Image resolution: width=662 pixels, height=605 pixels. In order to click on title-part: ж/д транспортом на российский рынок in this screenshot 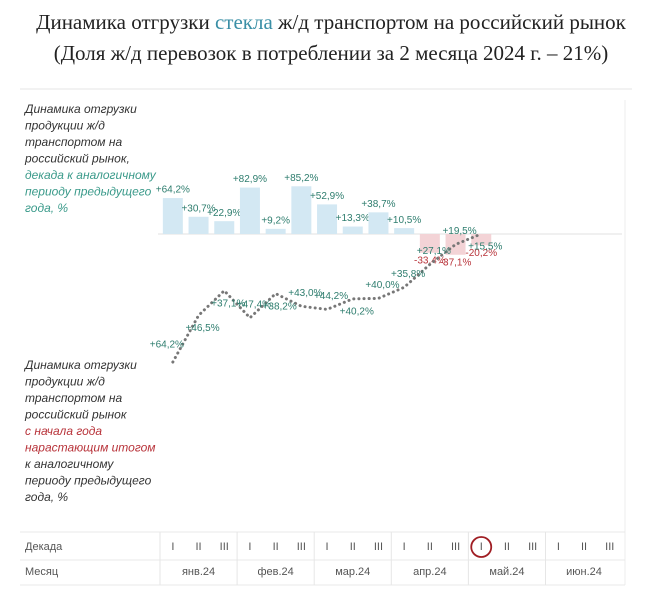, I will do `click(450, 22)`.